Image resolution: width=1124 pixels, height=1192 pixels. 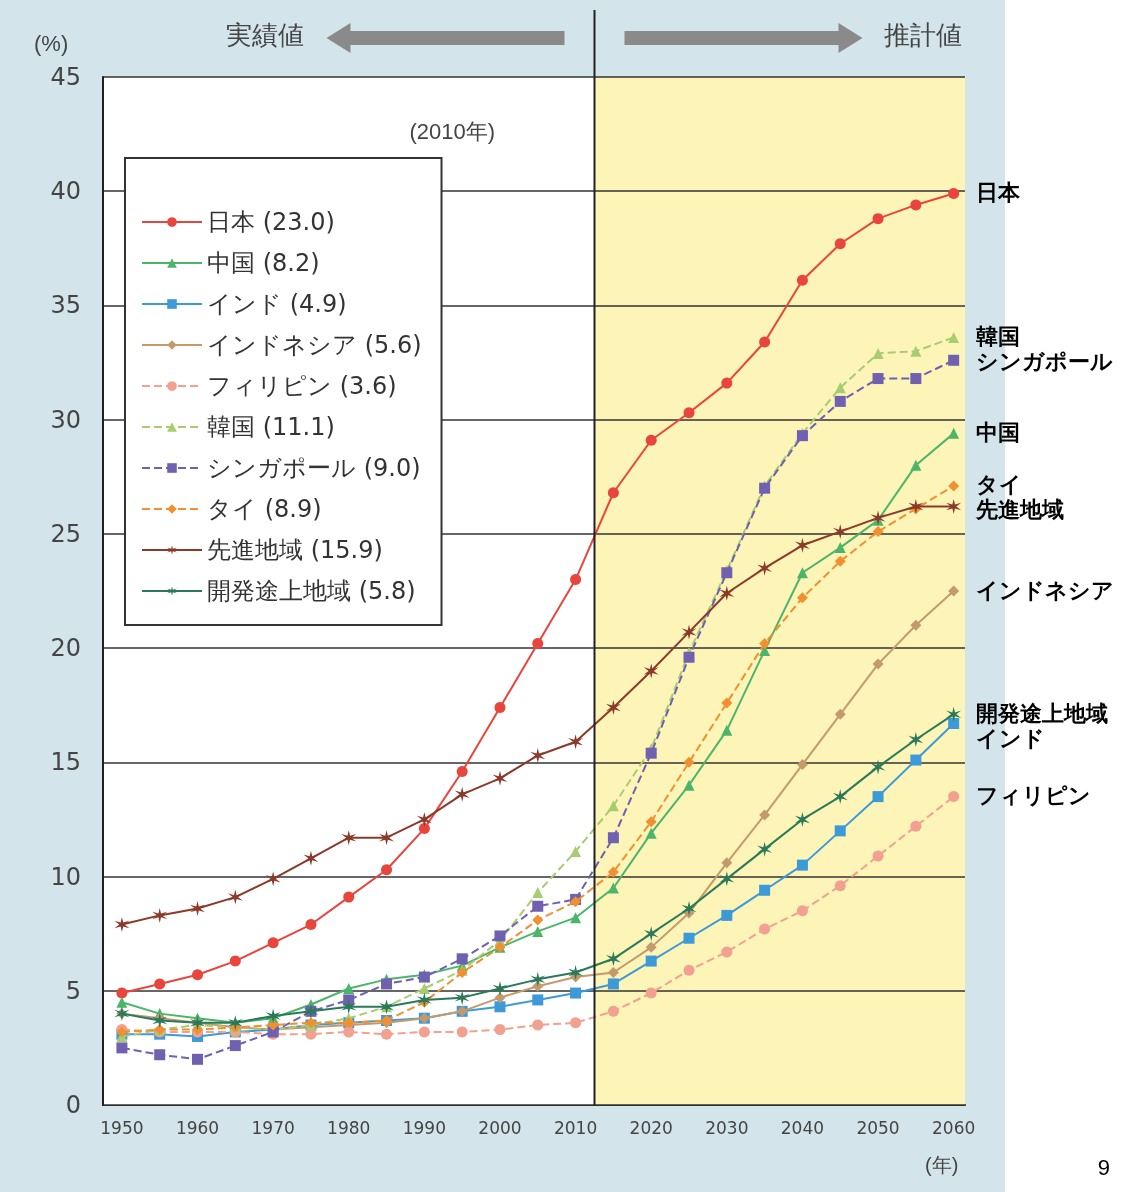 What do you see at coordinates (73, 1105) in the screenshot?
I see `y-tick-label: 0` at bounding box center [73, 1105].